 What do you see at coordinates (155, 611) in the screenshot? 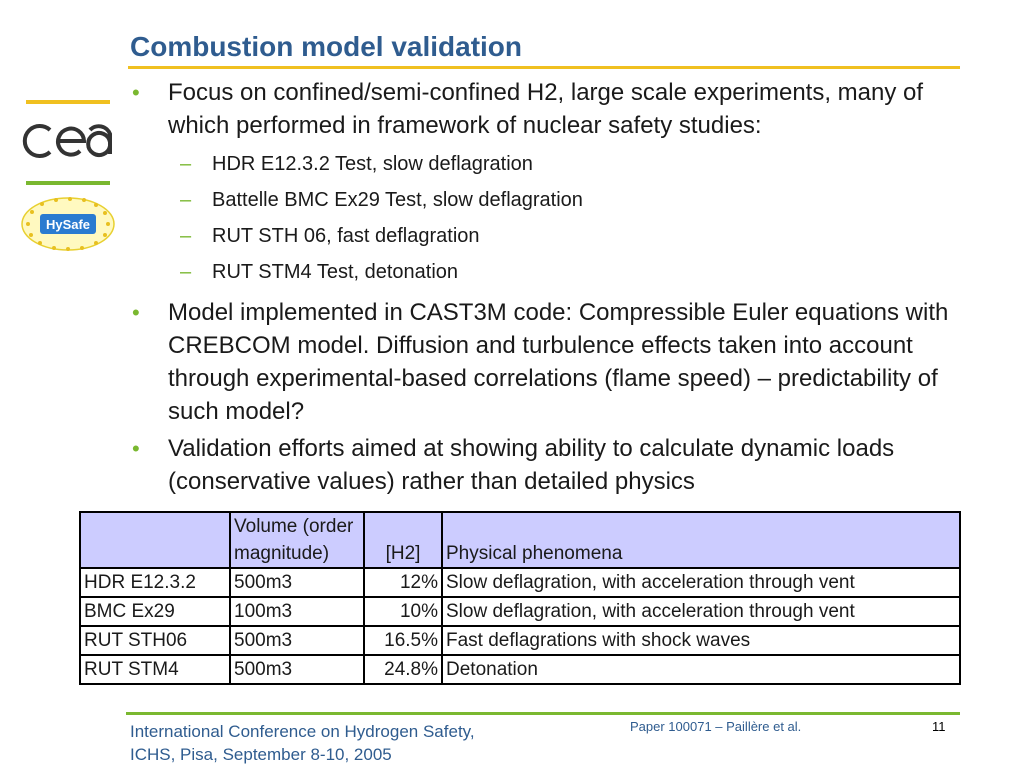
I see `table-cell: BMC Ex29` at bounding box center [155, 611].